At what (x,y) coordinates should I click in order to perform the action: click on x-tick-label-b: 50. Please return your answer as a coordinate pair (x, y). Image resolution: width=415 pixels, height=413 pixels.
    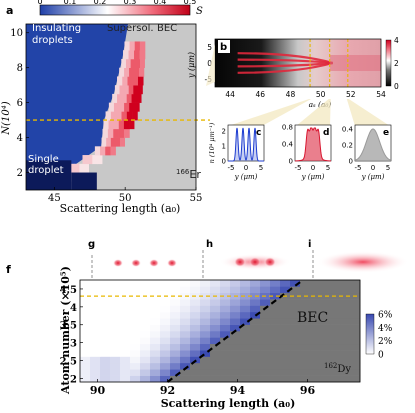
    Looking at the image, I should click on (321, 94).